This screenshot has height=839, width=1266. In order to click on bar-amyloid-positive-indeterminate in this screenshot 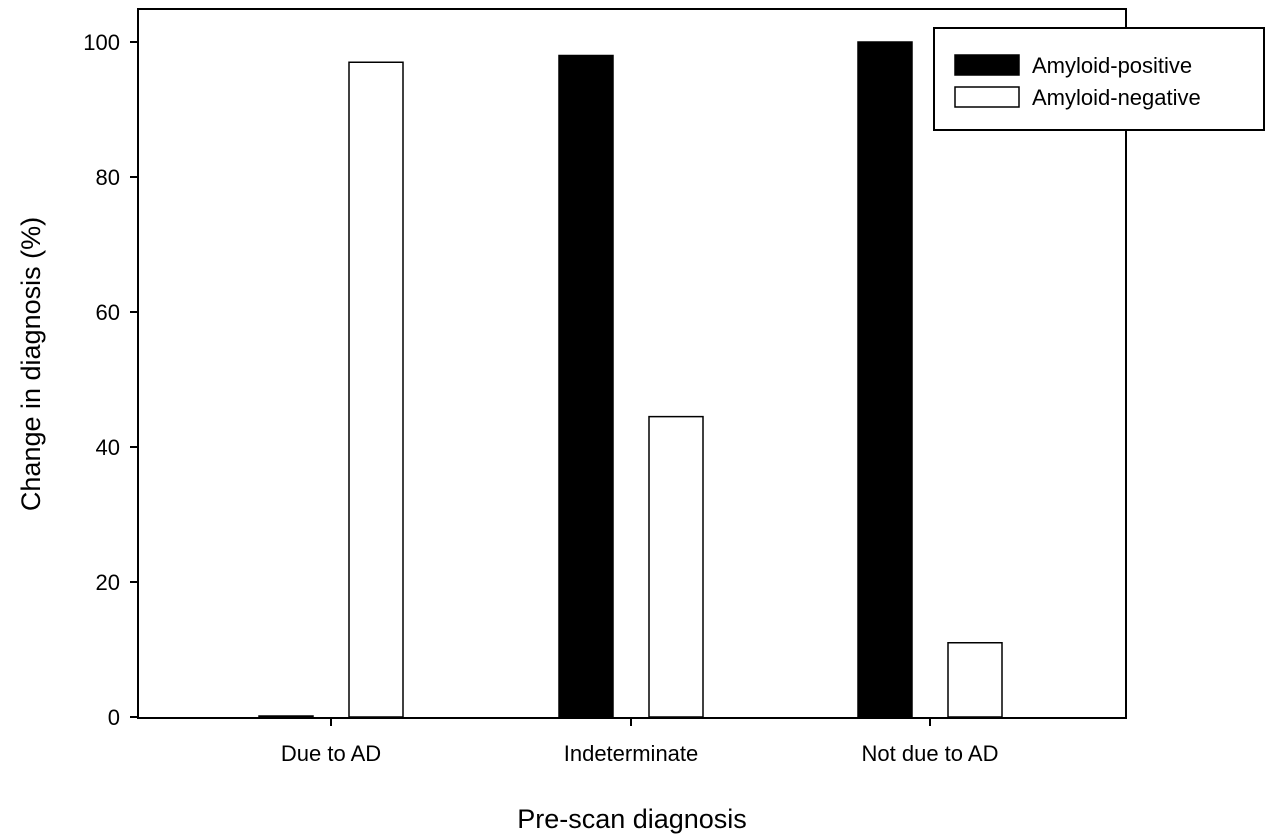, I will do `click(586, 386)`.